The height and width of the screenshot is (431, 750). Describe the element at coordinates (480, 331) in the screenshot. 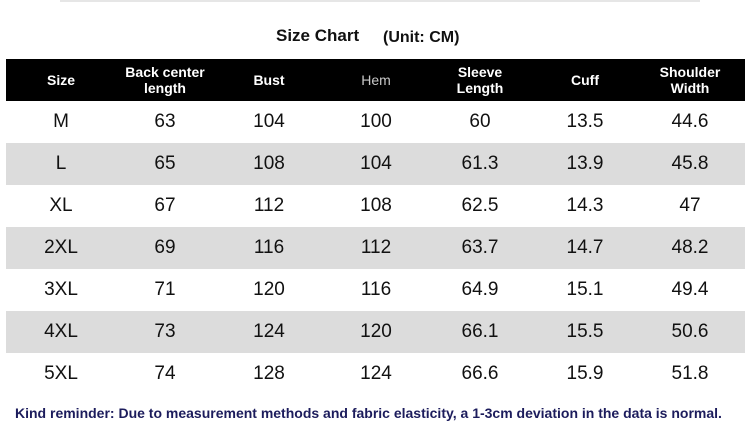

I see `table-cell: 66.1` at that location.